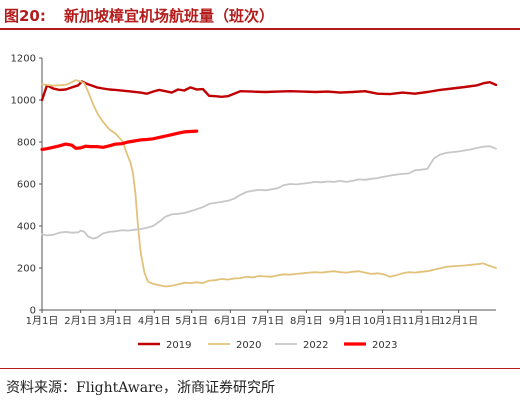 Image resolution: width=520 pixels, height=404 pixels. What do you see at coordinates (26, 227) in the screenshot?
I see `y-tick-label: 400` at bounding box center [26, 227].